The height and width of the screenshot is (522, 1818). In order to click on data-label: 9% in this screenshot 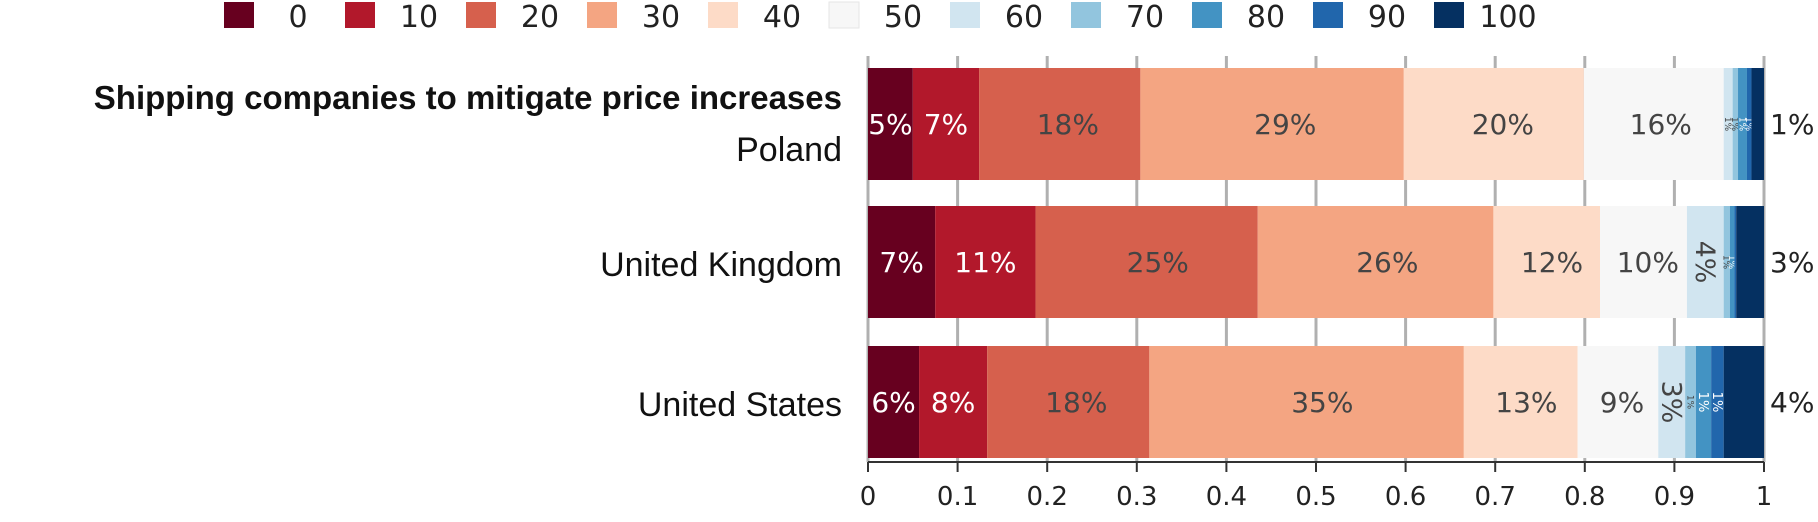, I will do `click(1622, 402)`.